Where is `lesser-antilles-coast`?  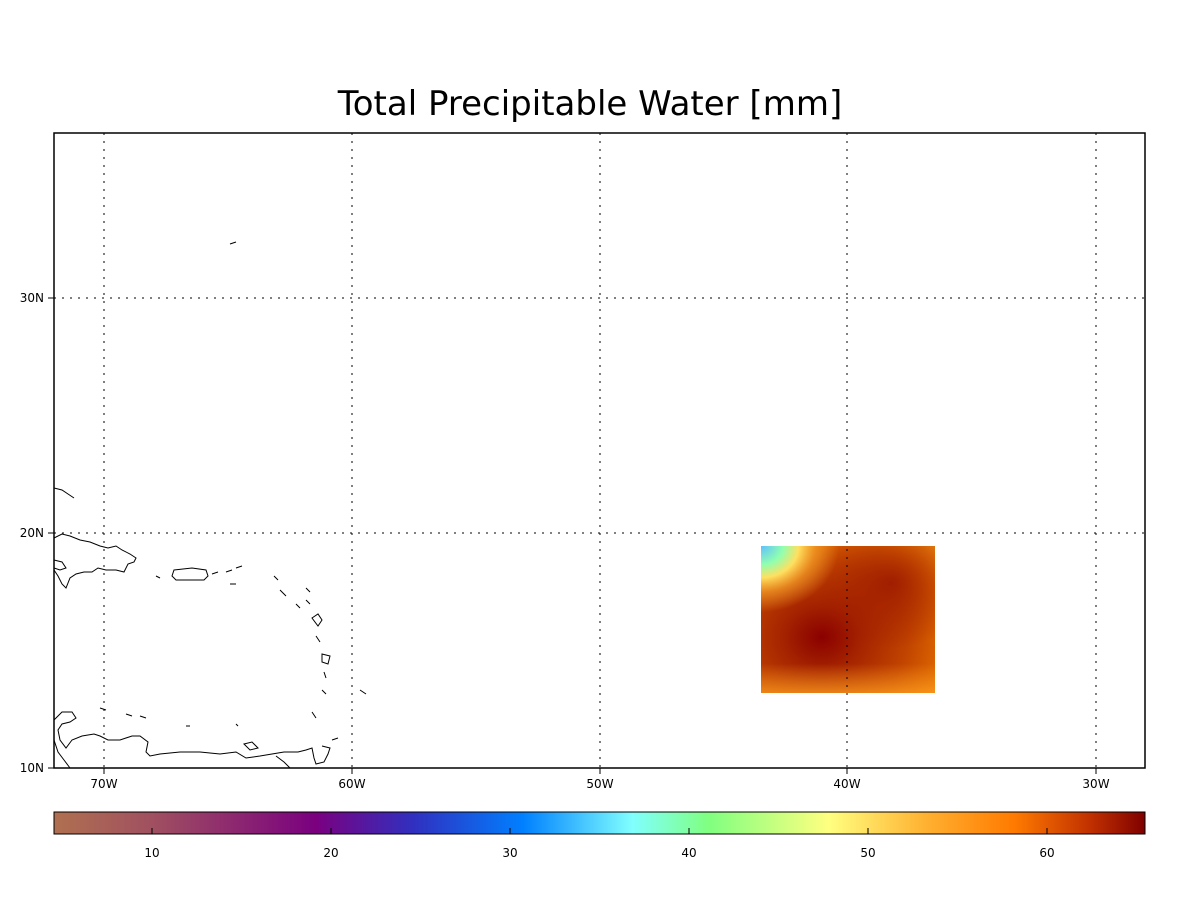
lesser-antilles-coast is located at coordinates (320, 647).